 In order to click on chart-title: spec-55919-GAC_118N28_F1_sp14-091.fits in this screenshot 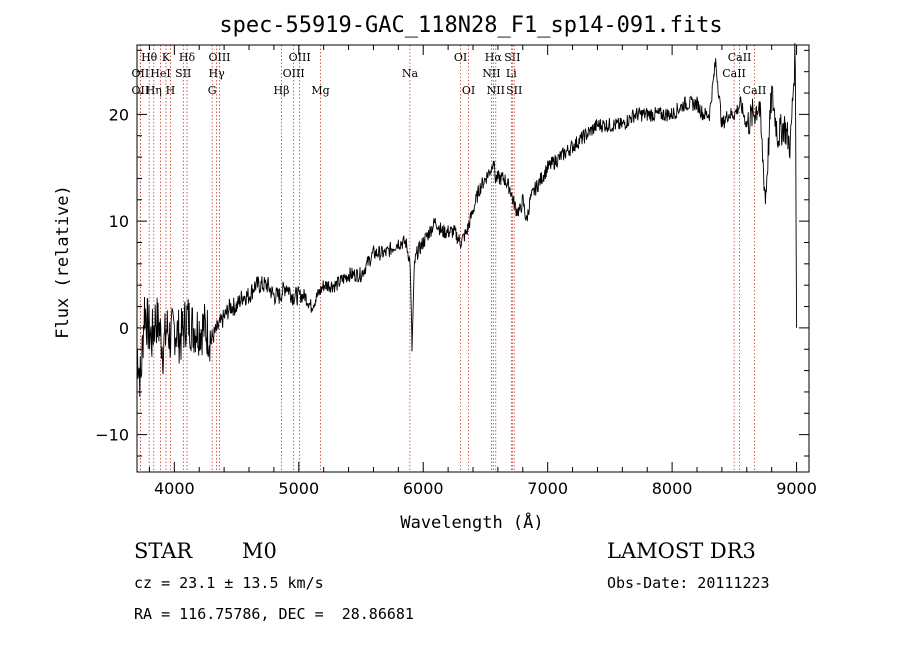, I will do `click(470, 25)`.